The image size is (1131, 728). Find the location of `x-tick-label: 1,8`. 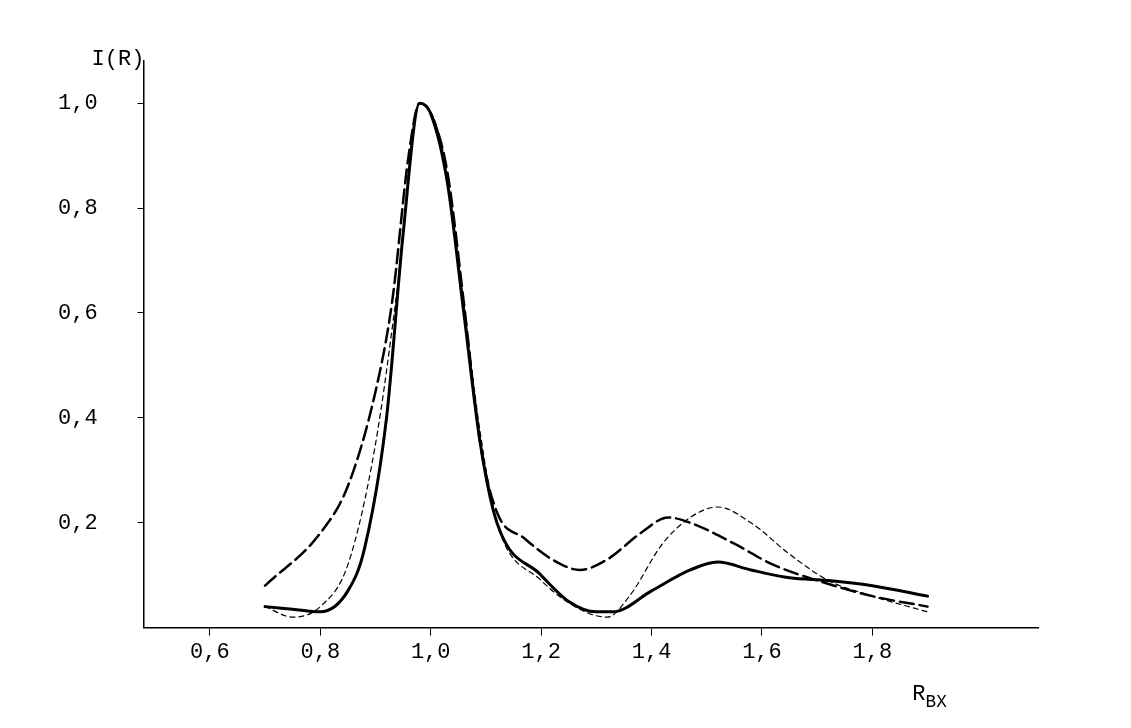

x-tick-label: 1,8 is located at coordinates (872, 652).